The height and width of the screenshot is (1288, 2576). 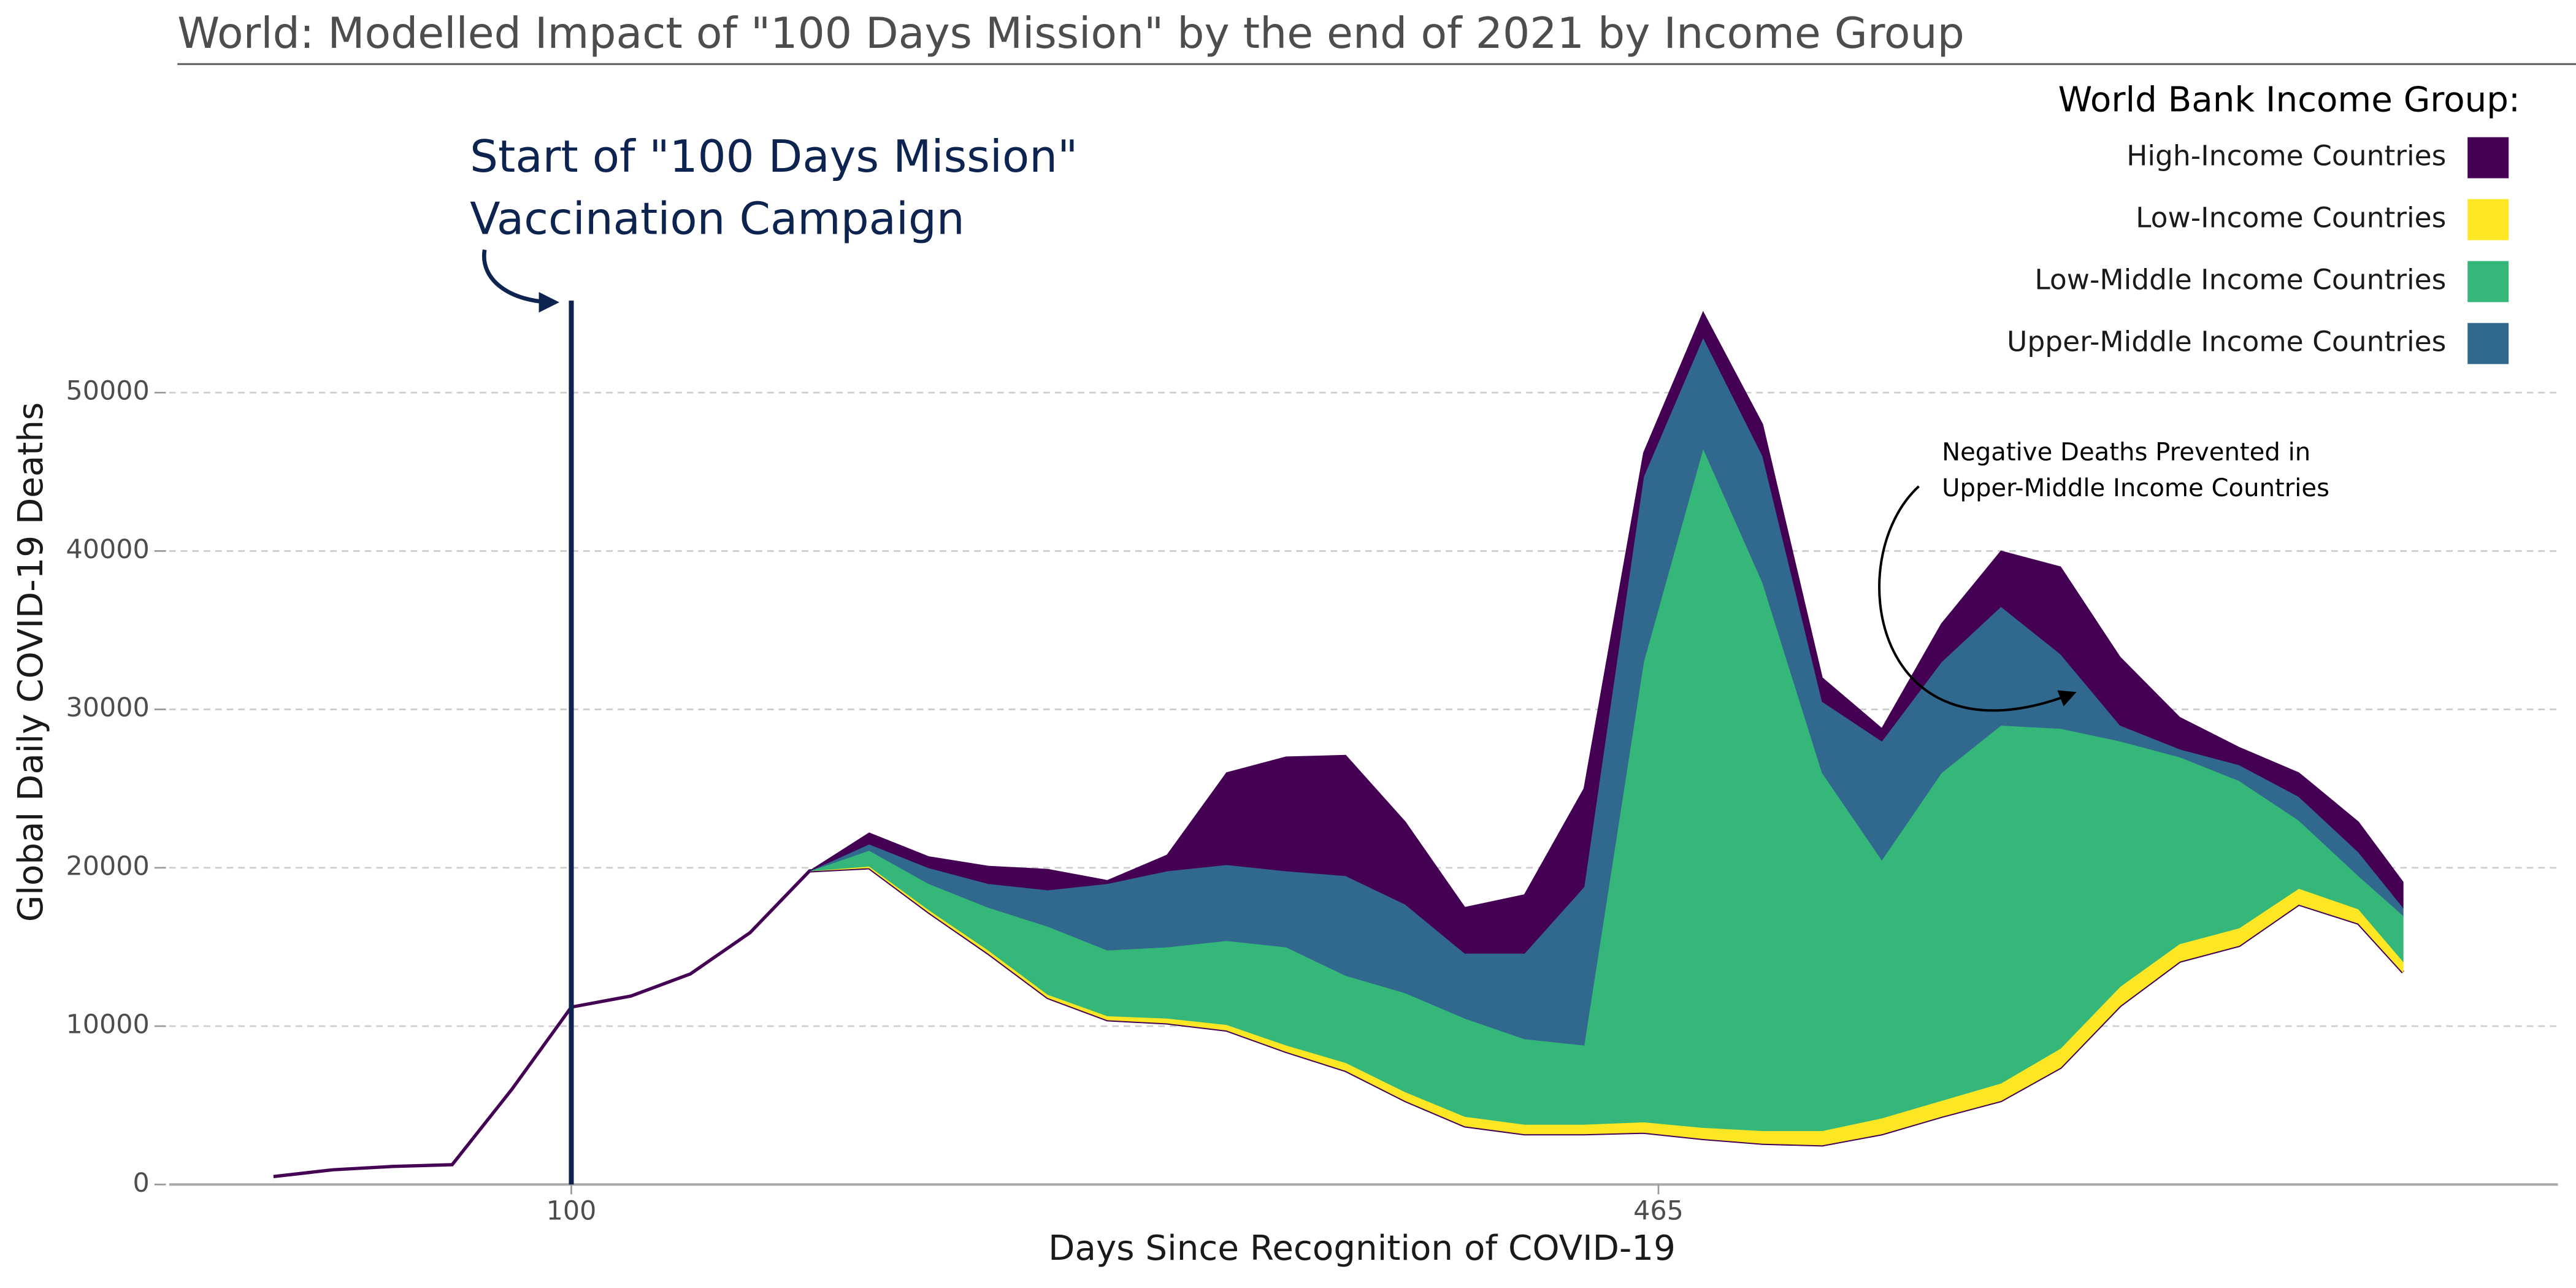 I want to click on annotation: Negative Deaths Prevented in, so click(x=2126, y=452).